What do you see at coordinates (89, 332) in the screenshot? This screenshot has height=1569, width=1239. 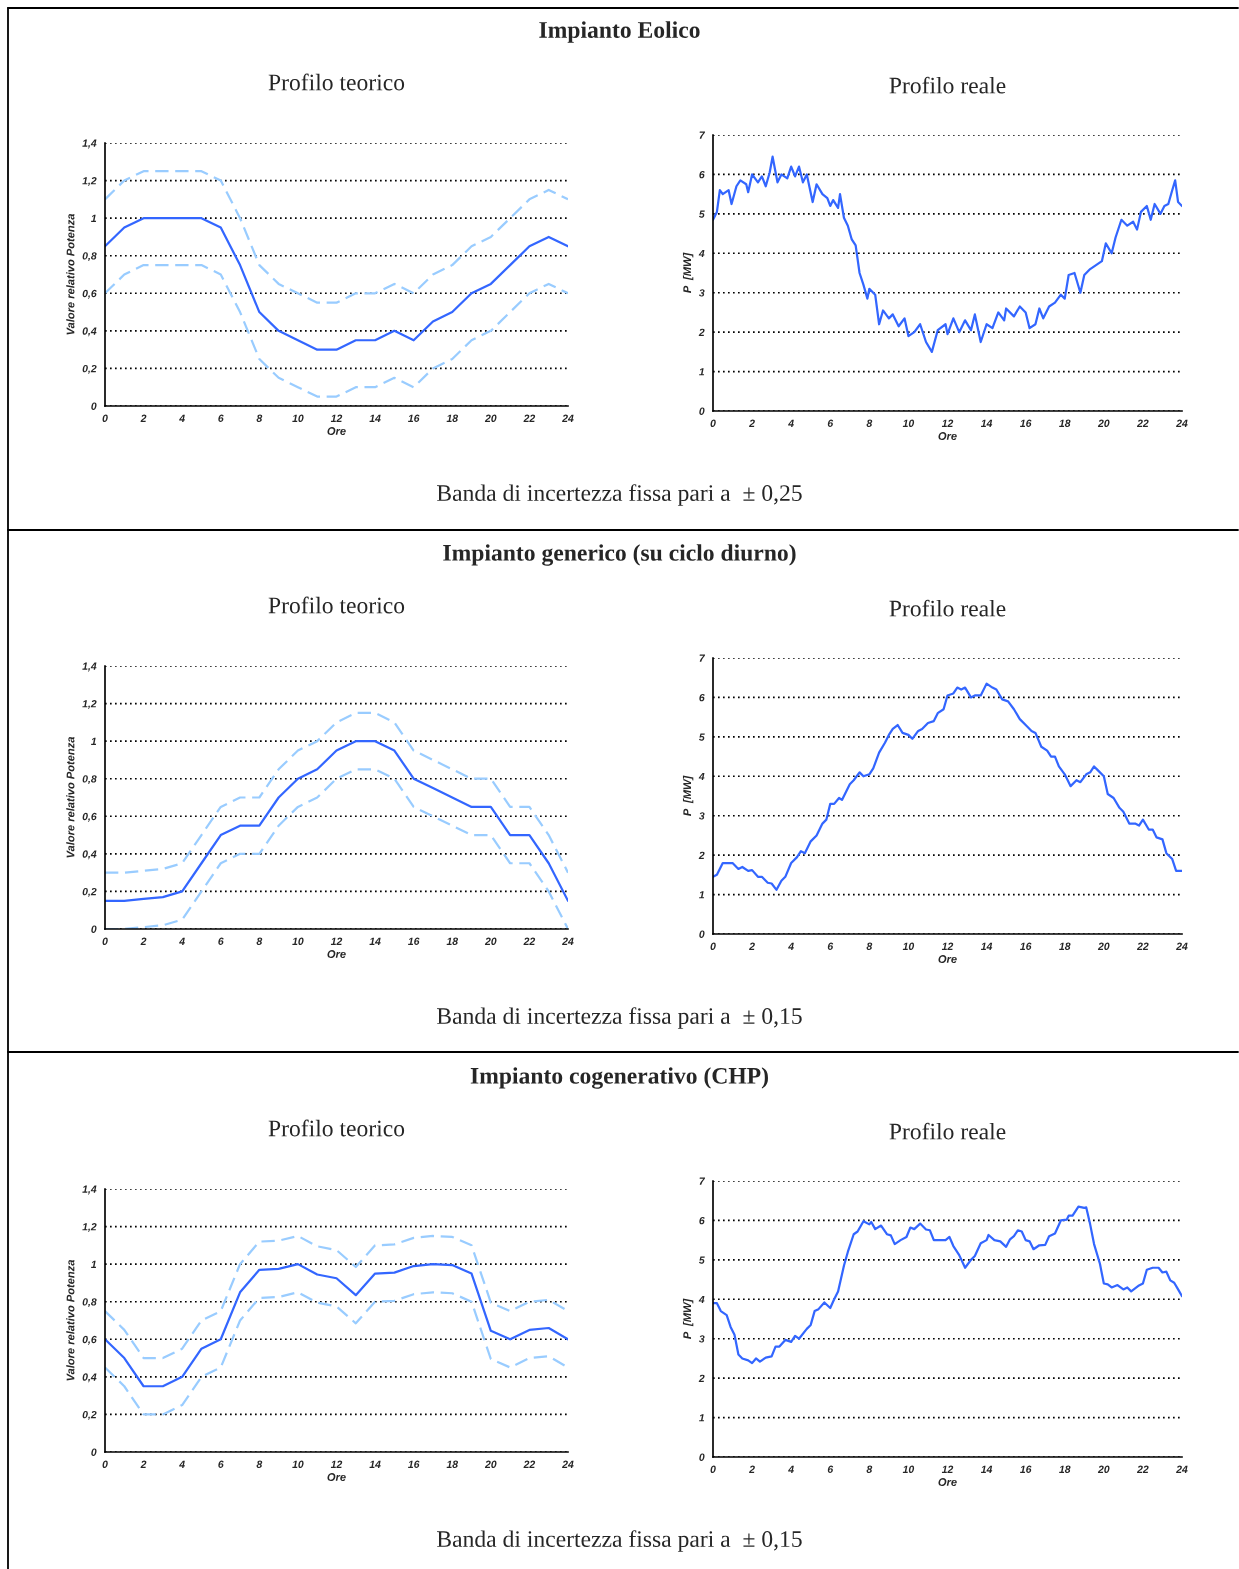 I see `y-tick-label: 0,4` at bounding box center [89, 332].